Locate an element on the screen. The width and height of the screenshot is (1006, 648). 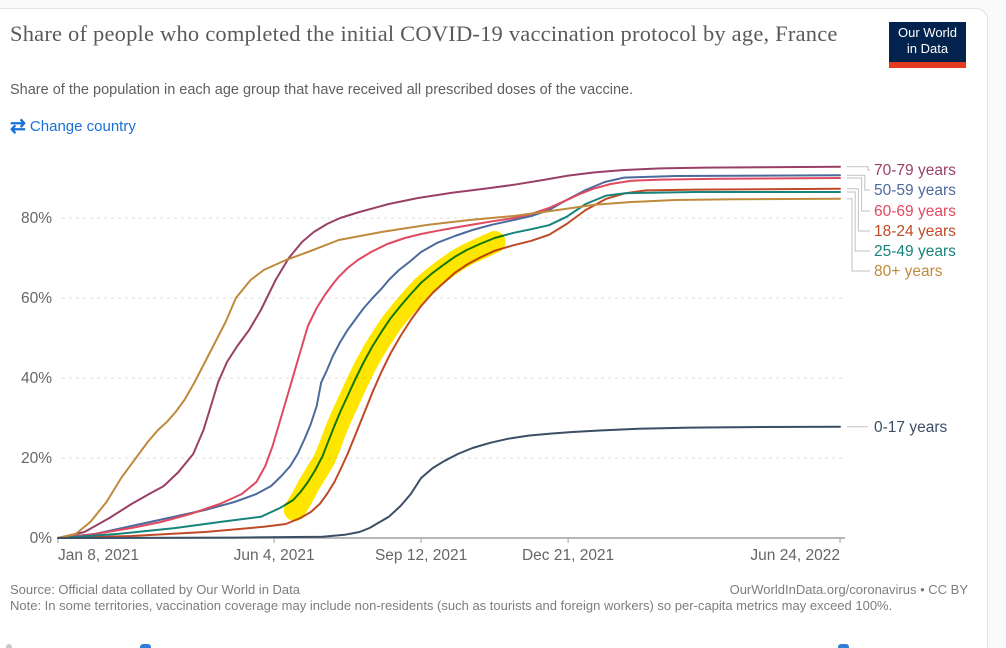
legend-label-0-17-years: 0-17 years is located at coordinates (910, 427).